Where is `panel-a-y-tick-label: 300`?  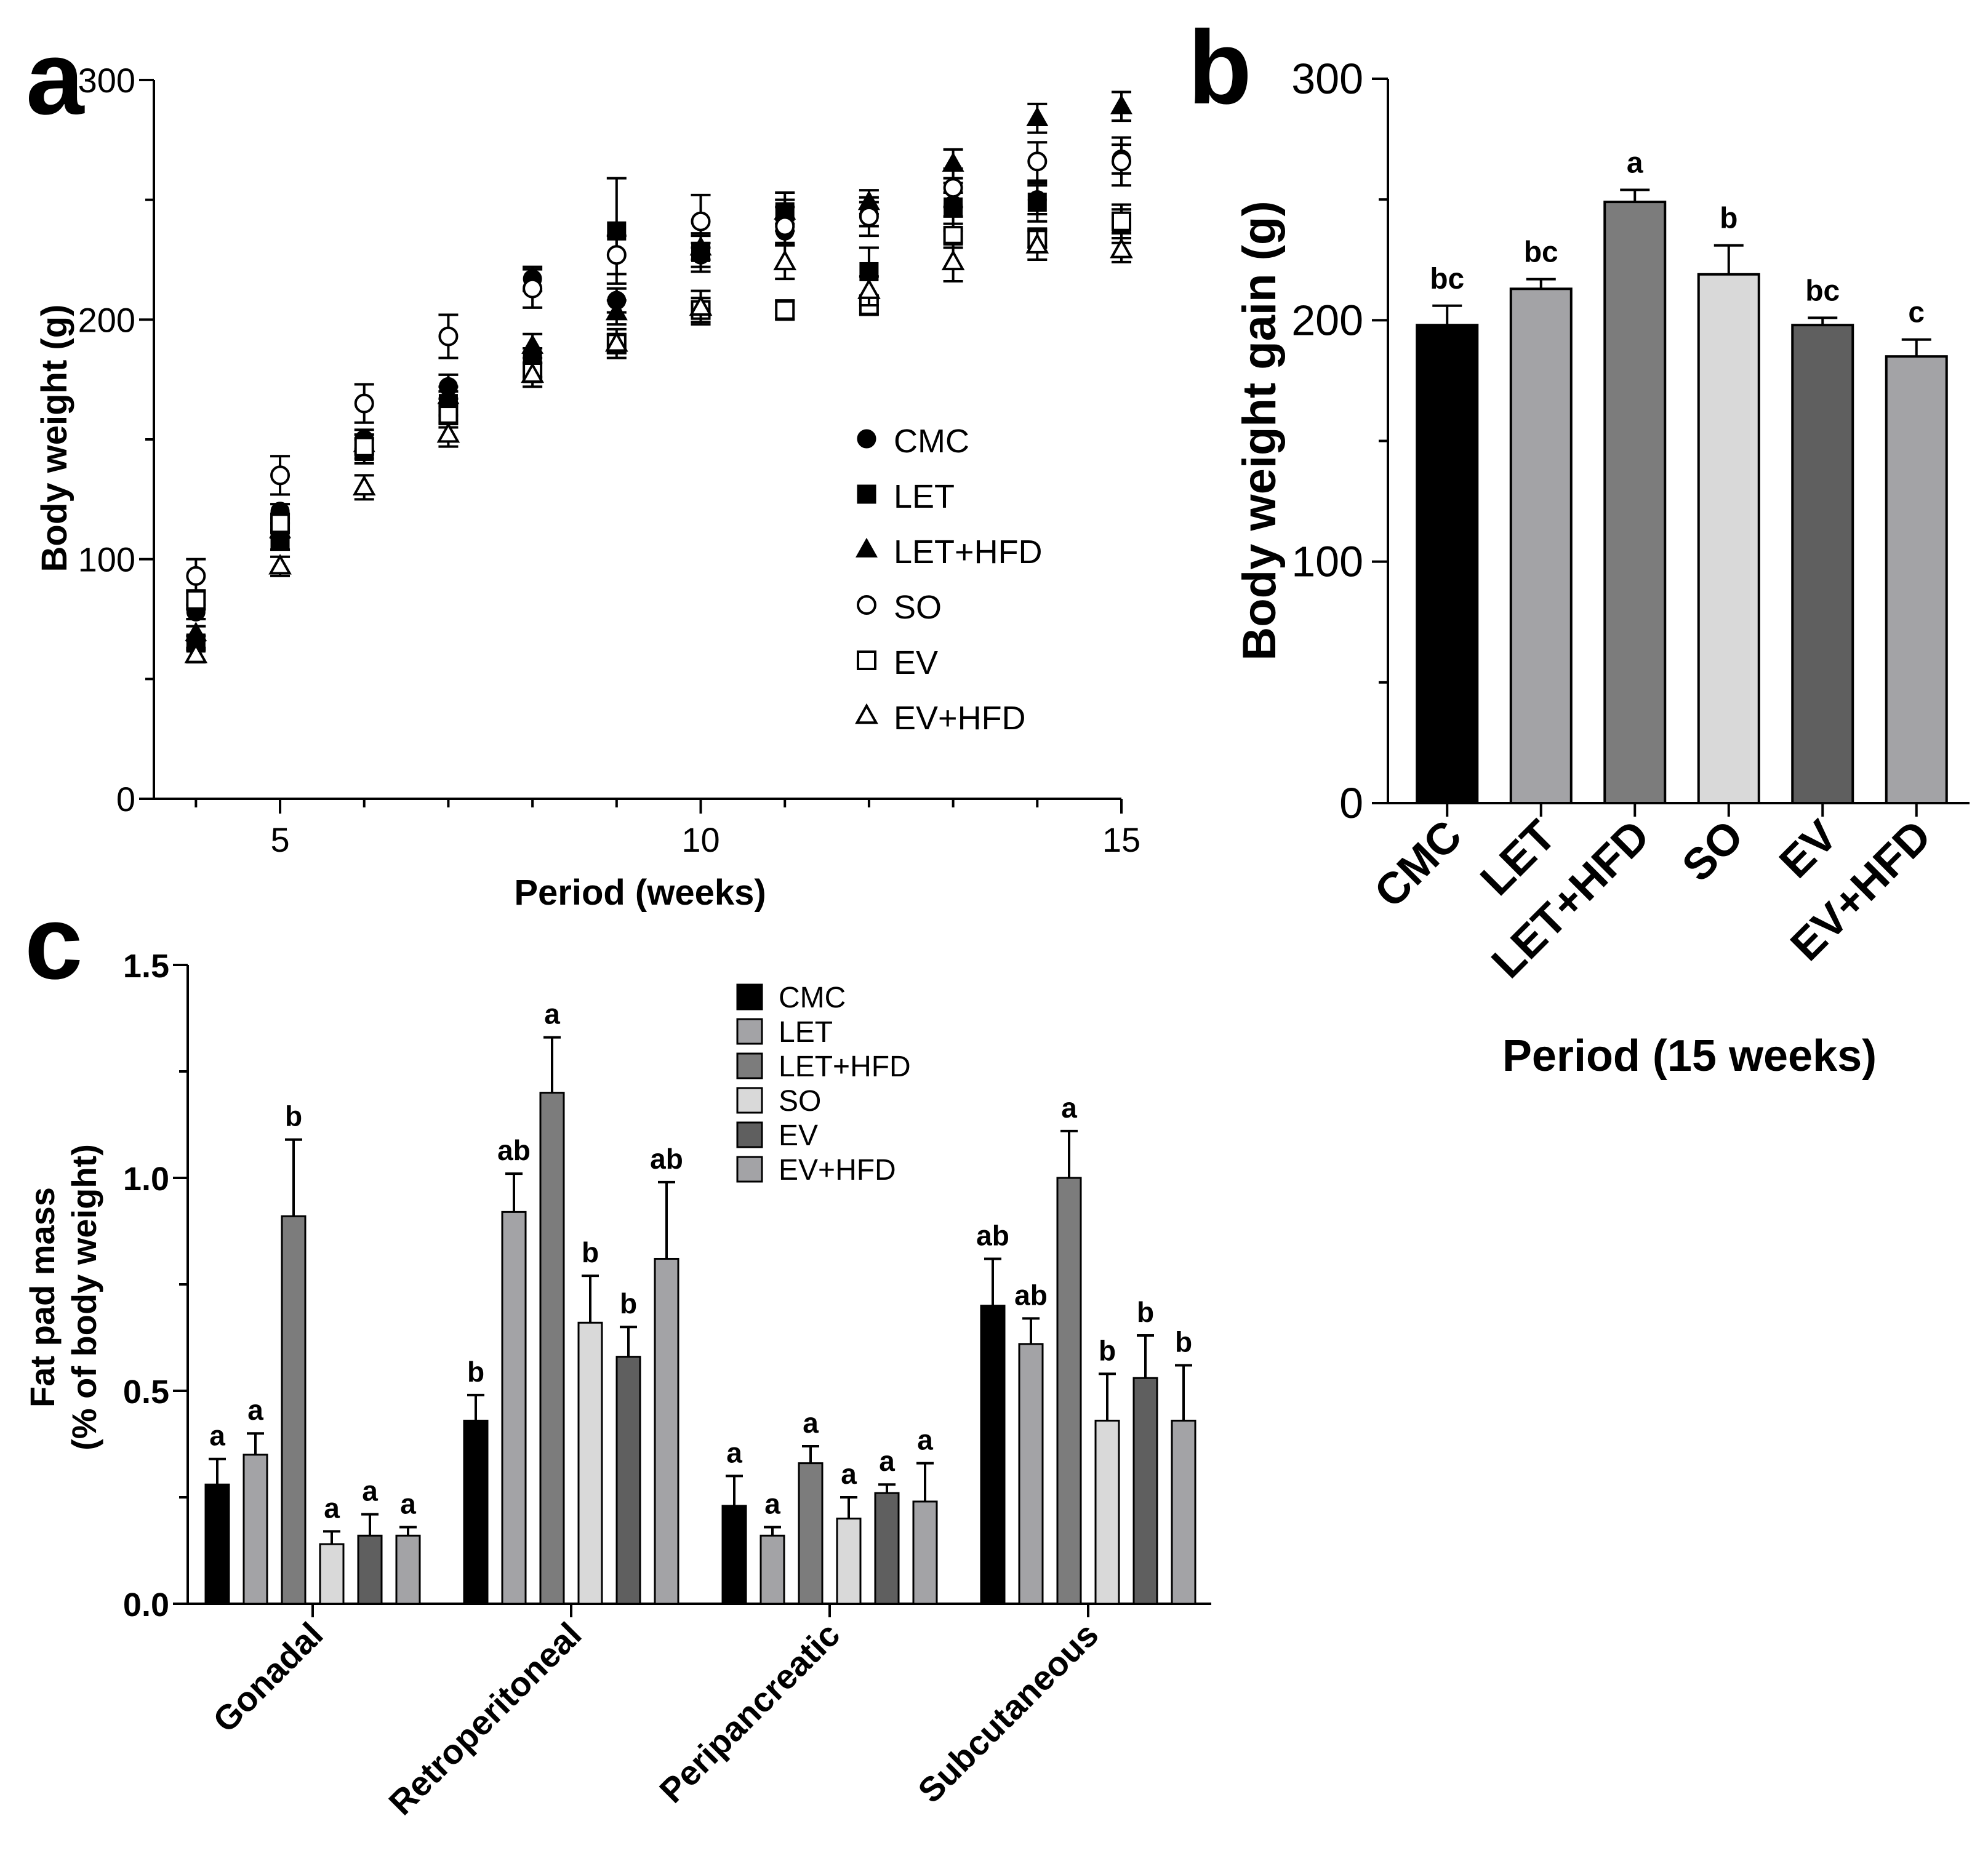 panel-a-y-tick-label: 300 is located at coordinates (106, 80).